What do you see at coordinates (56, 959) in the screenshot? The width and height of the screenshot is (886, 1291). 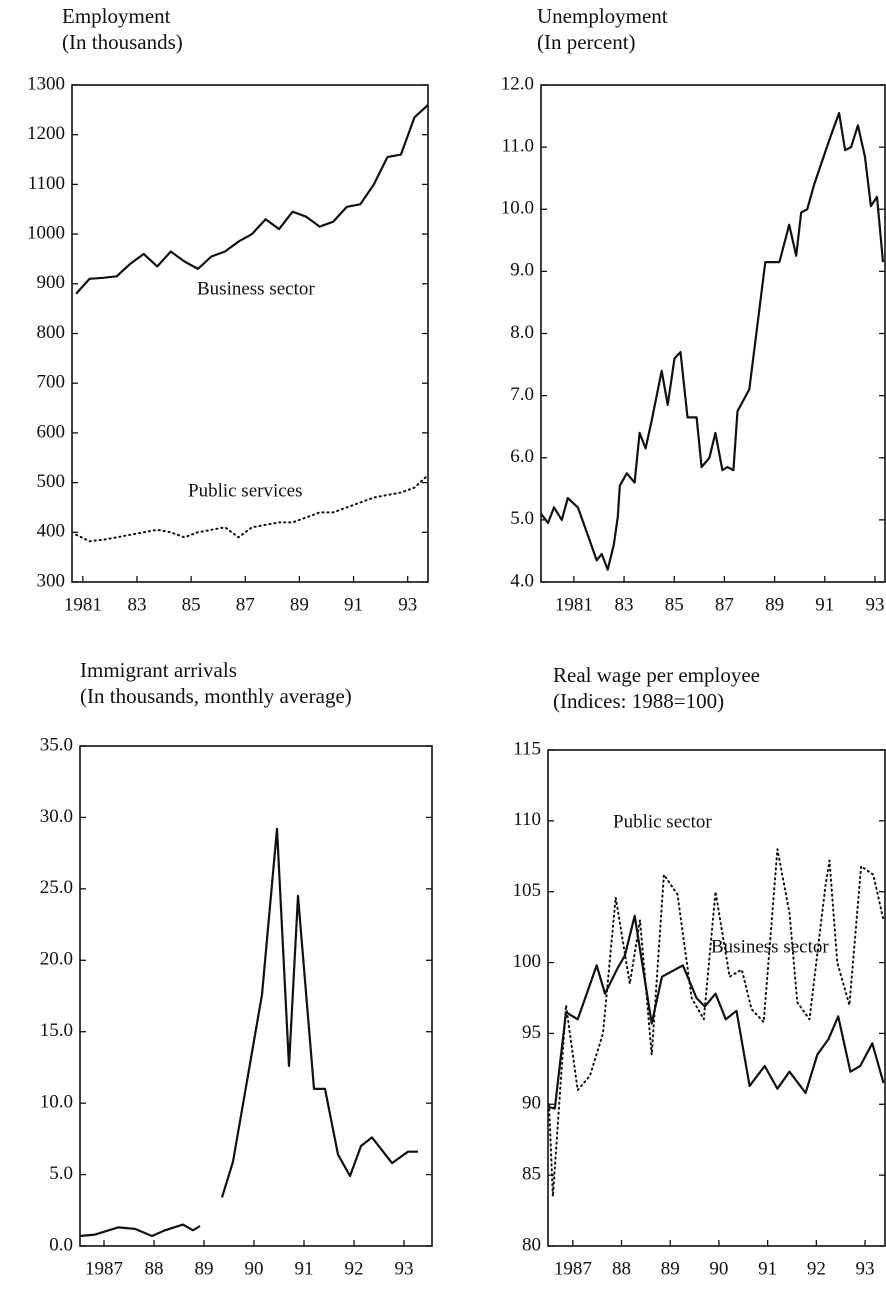 I see `y-tick-label: 20.0` at bounding box center [56, 959].